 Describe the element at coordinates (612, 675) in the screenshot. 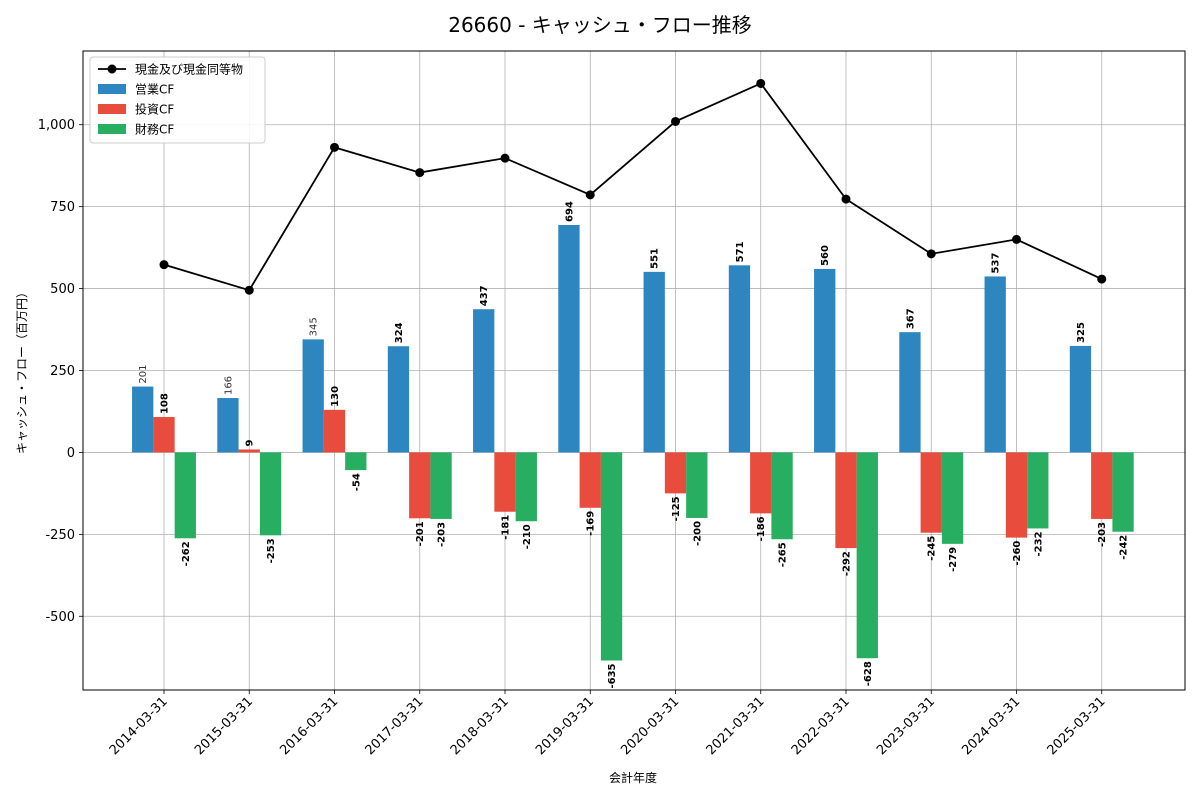

I see `bar-value-label: -635` at that location.